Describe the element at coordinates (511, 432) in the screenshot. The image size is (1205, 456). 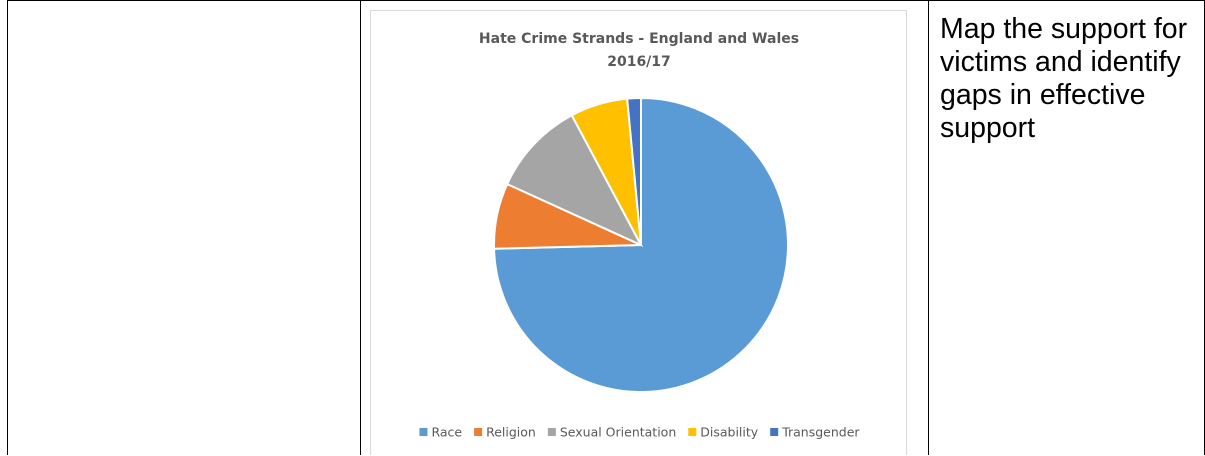
I see `legend-label: Religion` at that location.